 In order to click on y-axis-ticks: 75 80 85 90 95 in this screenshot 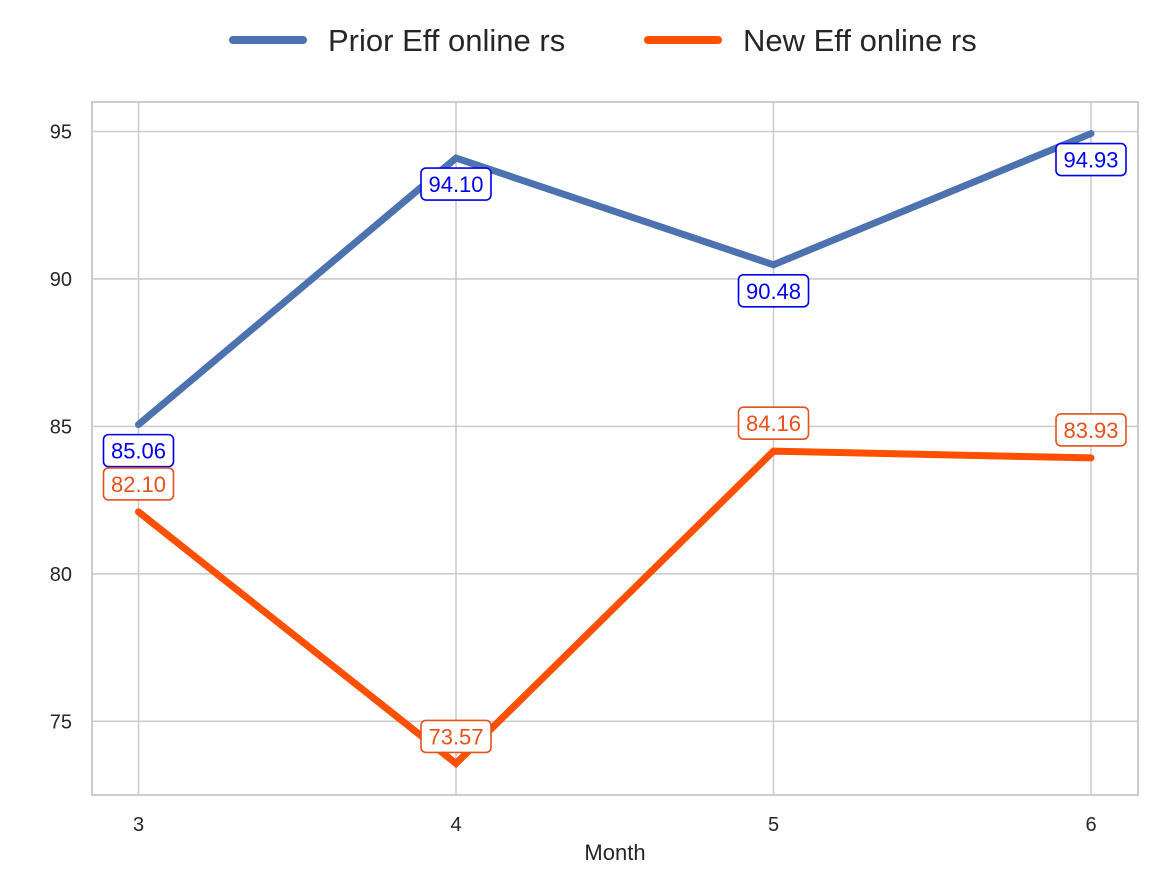, I will do `click(61, 427)`.